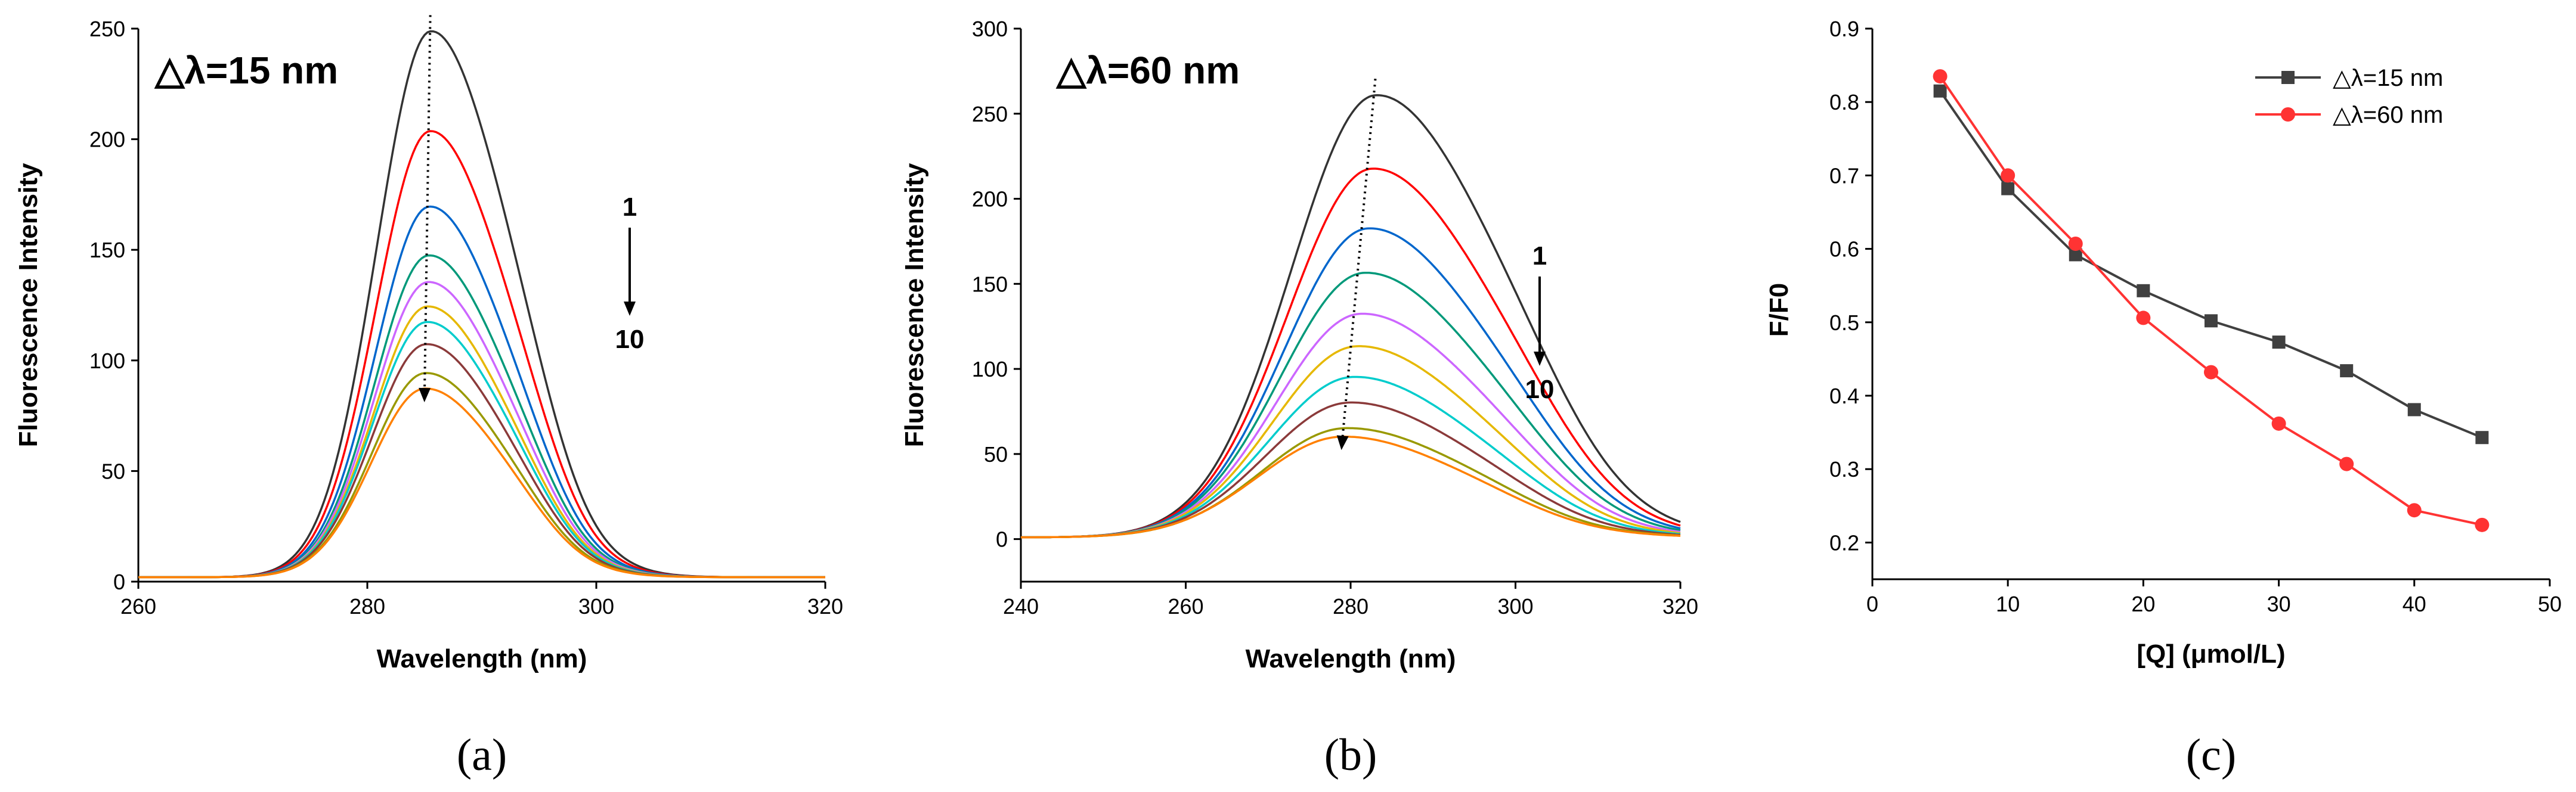 Image resolution: width=2576 pixels, height=792 pixels. Describe the element at coordinates (1844, 29) in the screenshot. I see `y-tick-label: 0.9` at that location.